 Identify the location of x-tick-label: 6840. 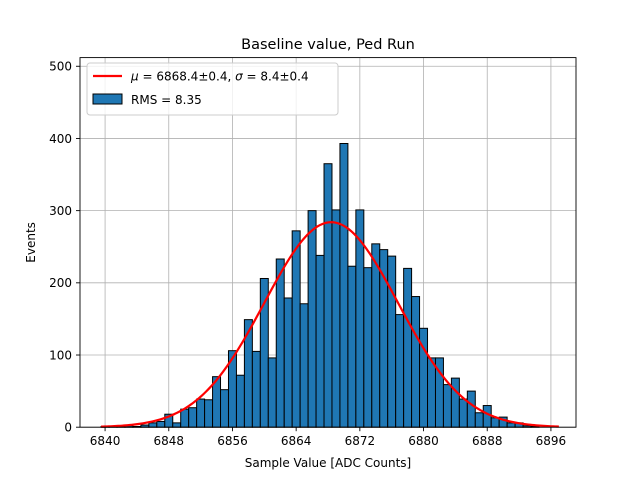
(105, 441).